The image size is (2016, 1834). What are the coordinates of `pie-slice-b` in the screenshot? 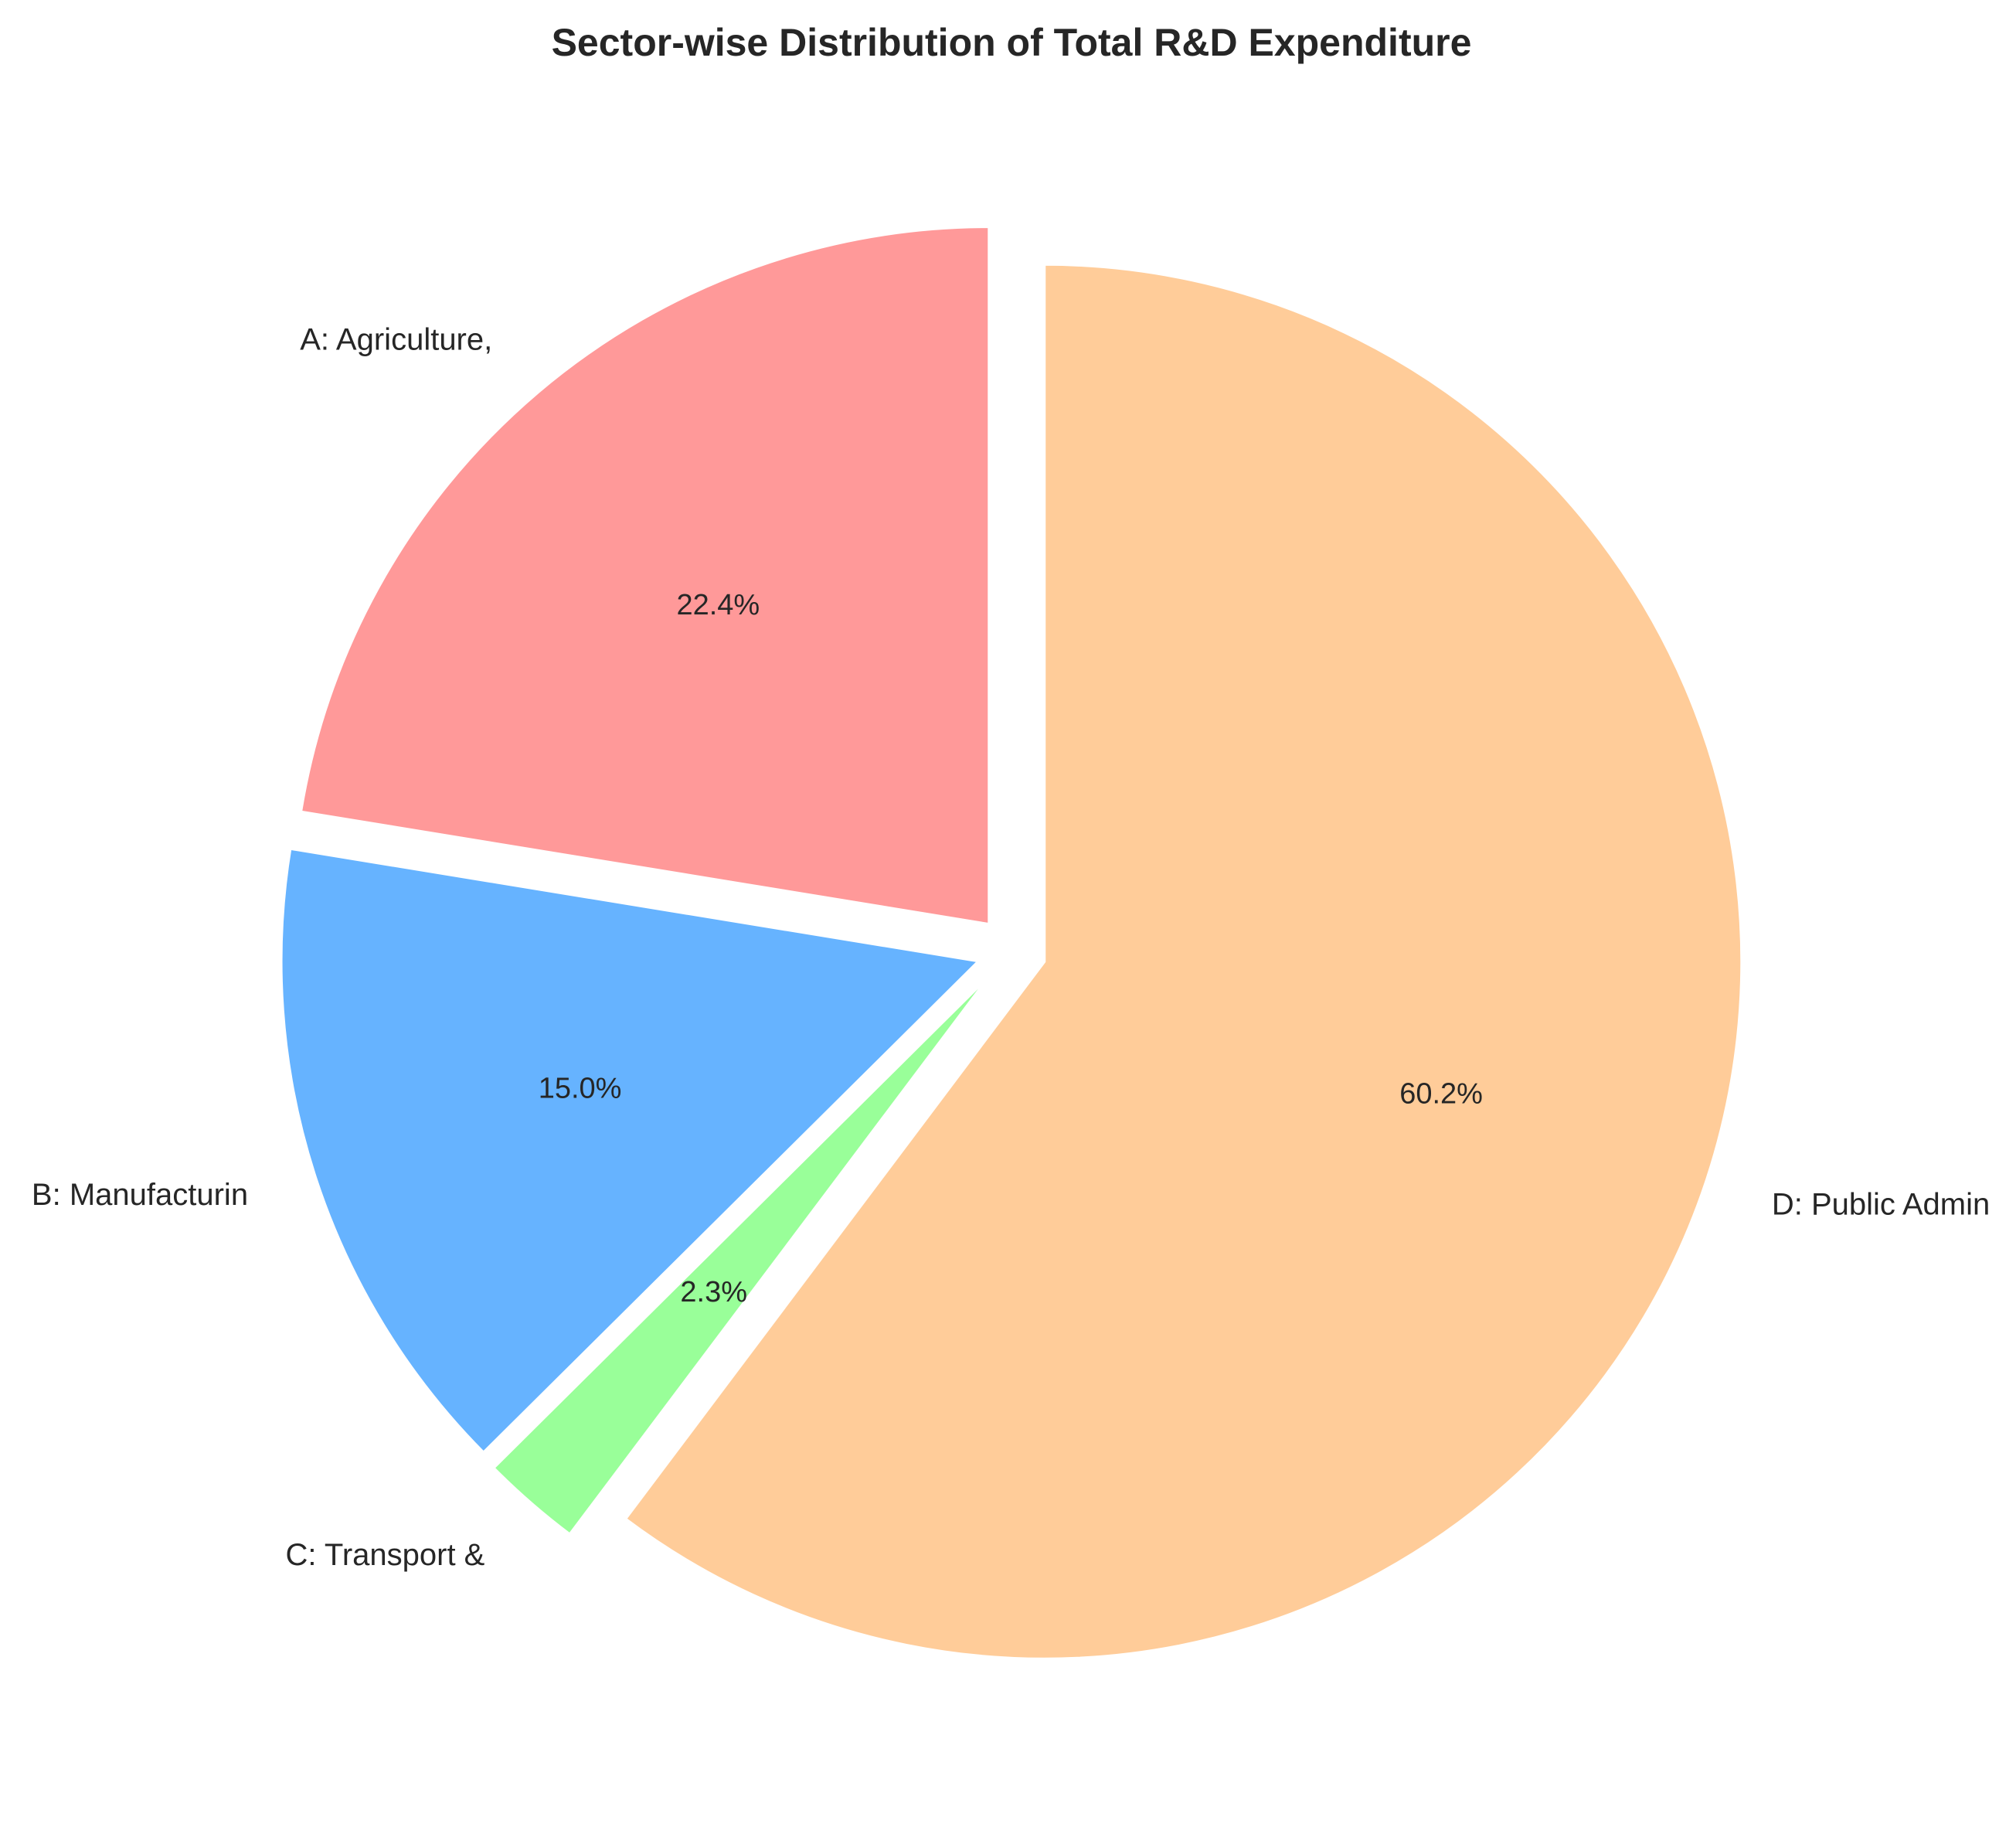 It's located at (630, 1151).